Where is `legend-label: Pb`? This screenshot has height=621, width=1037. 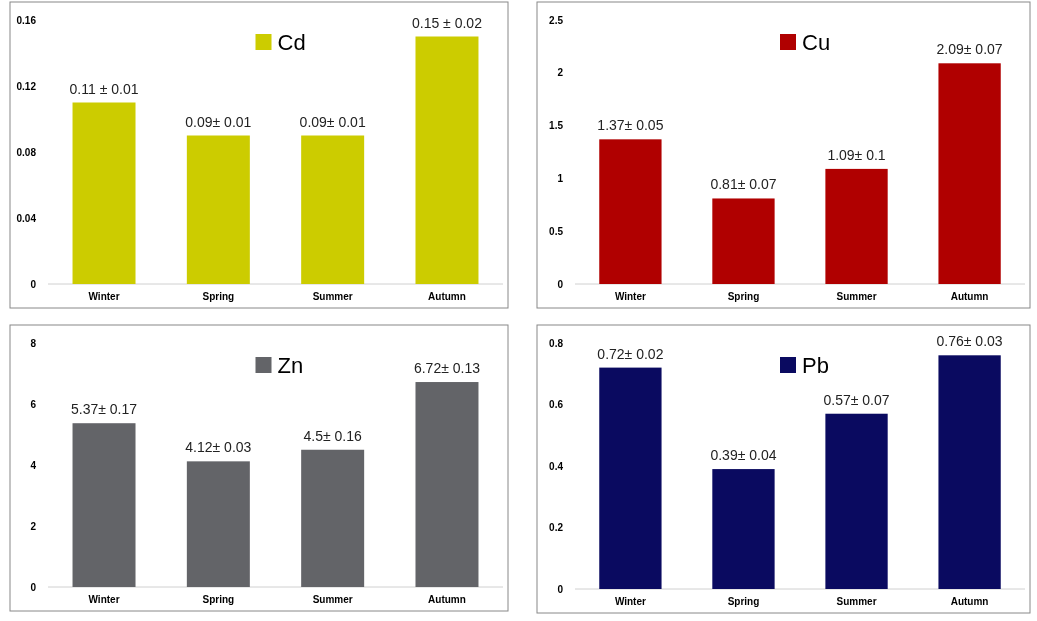
legend-label: Pb is located at coordinates (815, 365).